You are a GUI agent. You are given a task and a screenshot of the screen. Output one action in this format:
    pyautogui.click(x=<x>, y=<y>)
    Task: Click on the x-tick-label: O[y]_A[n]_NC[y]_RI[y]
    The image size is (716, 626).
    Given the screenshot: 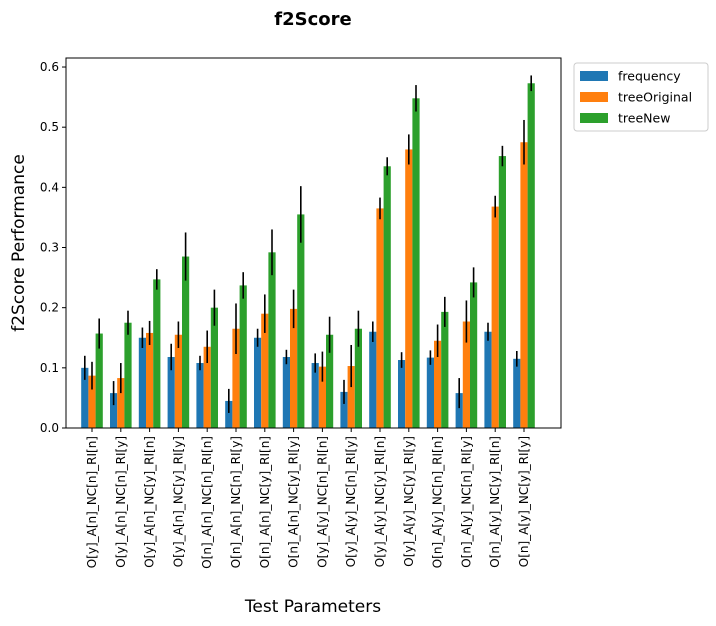 What is the action you would take?
    pyautogui.click(x=178, y=501)
    